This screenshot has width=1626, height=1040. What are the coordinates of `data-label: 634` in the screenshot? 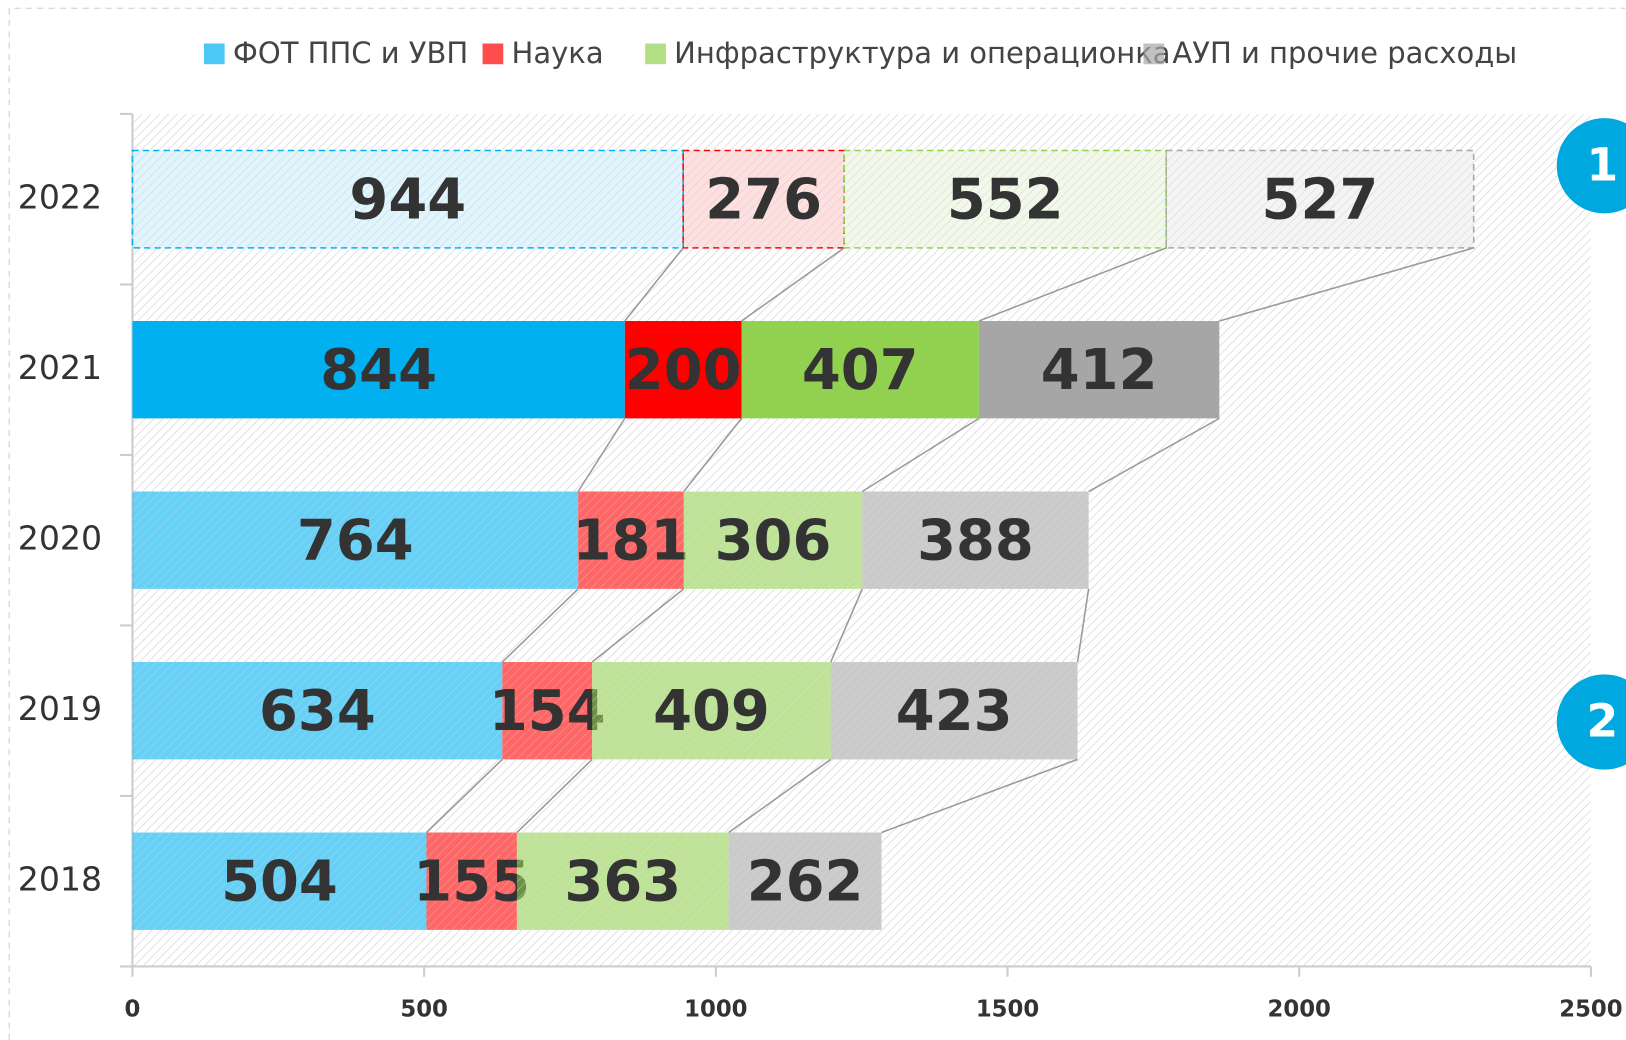 It's located at (317, 711).